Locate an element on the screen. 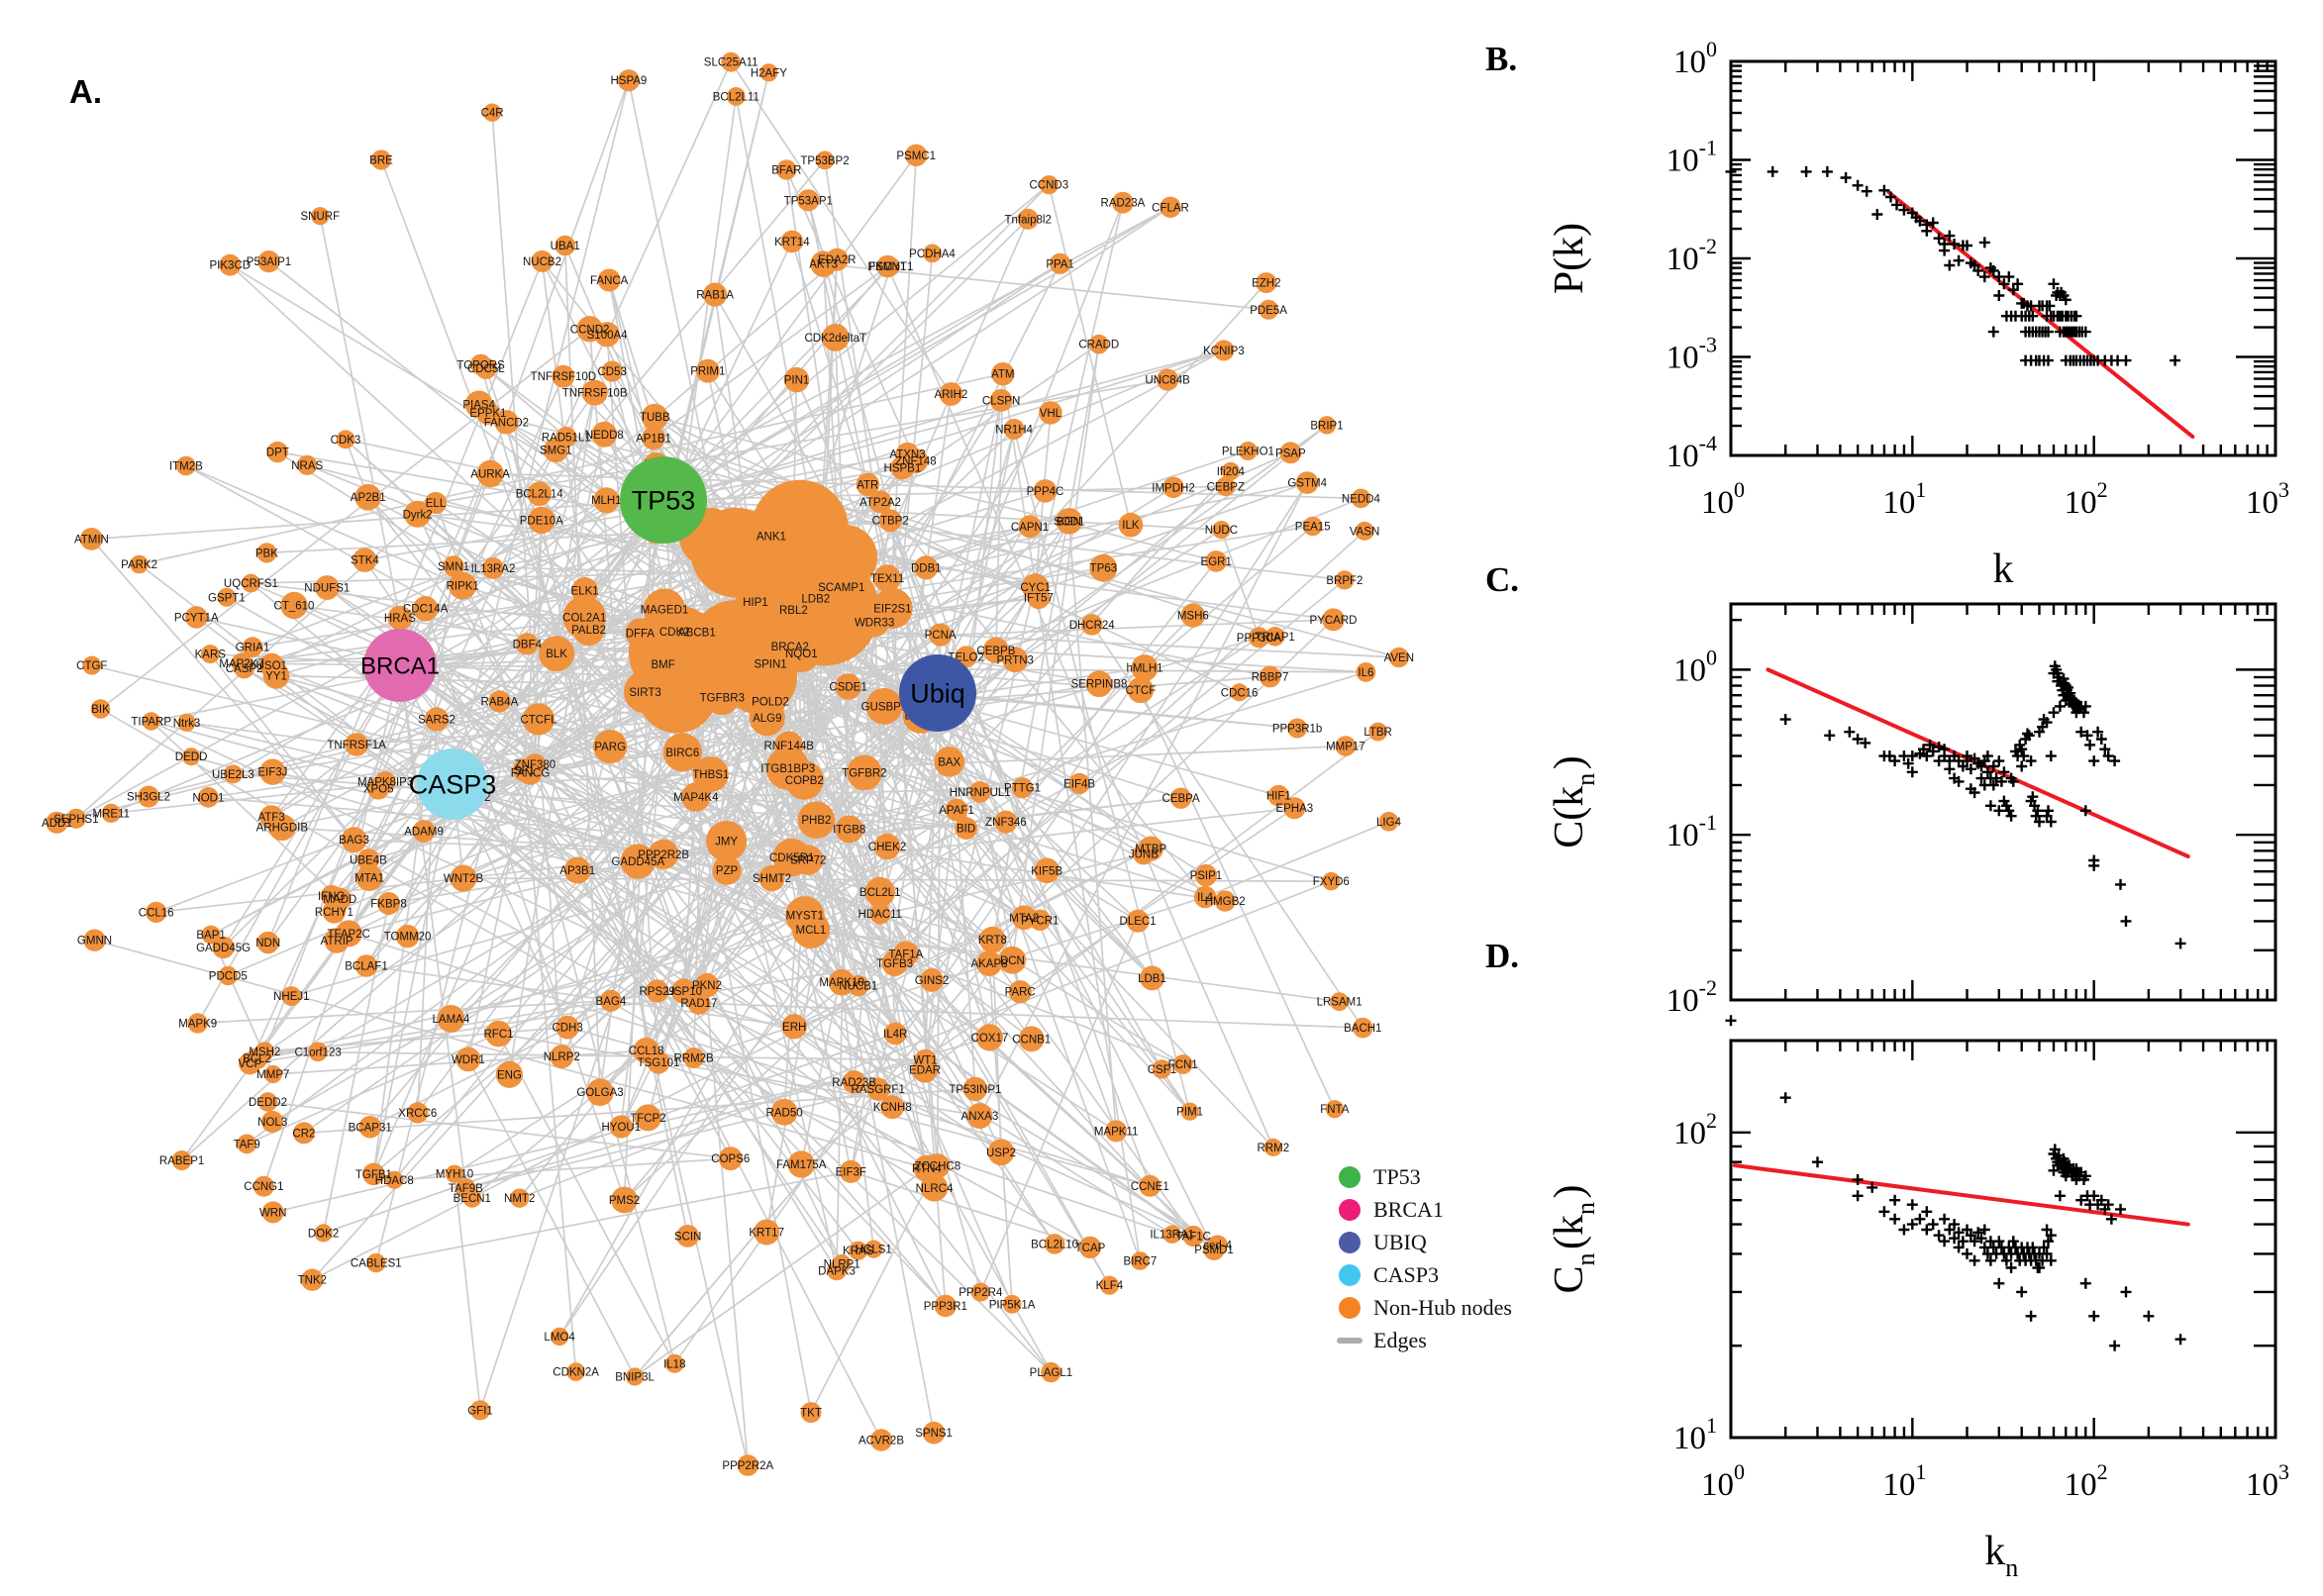 The width and height of the screenshot is (2323, 1596). node-label: MAPK10 is located at coordinates (841, 983).